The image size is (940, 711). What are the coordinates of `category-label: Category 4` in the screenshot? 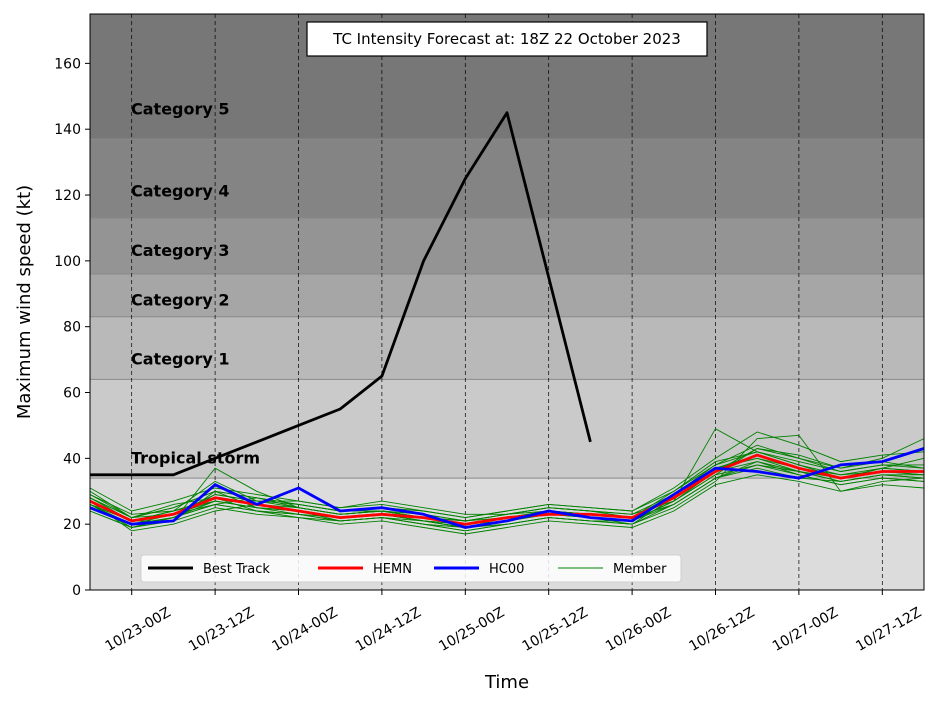 It's located at (180, 191).